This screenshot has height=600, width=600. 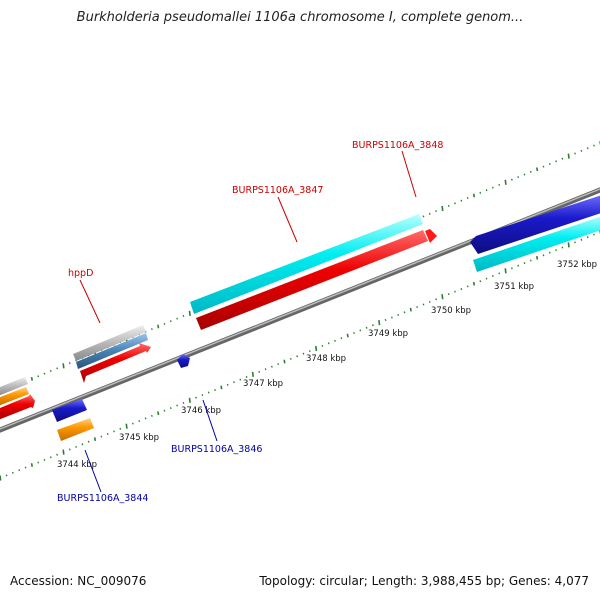 I want to click on cds-grey-hppd, so click(x=109, y=343).